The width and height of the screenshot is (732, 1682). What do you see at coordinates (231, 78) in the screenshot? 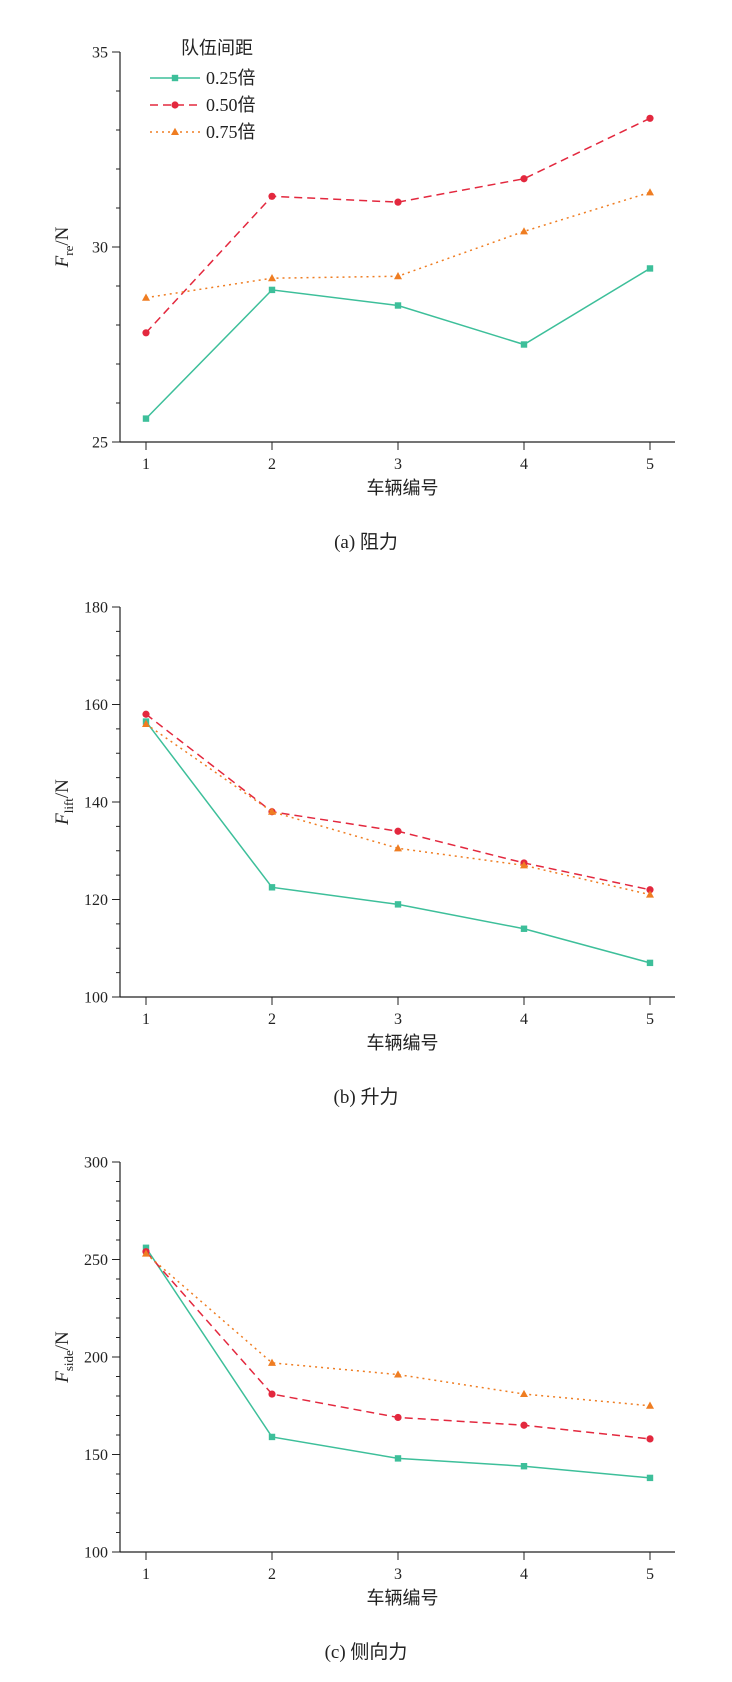
I see `legend-label: 0.25倍` at bounding box center [231, 78].